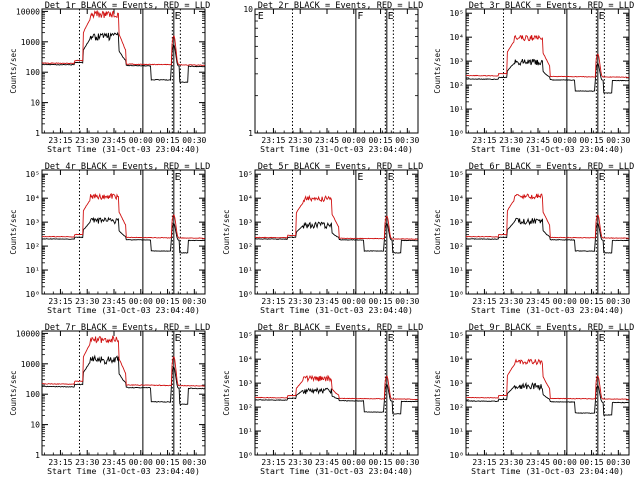 The height and width of the screenshot is (484, 640). What do you see at coordinates (37, 455) in the screenshot?
I see `y-tick-label: 1` at bounding box center [37, 455].